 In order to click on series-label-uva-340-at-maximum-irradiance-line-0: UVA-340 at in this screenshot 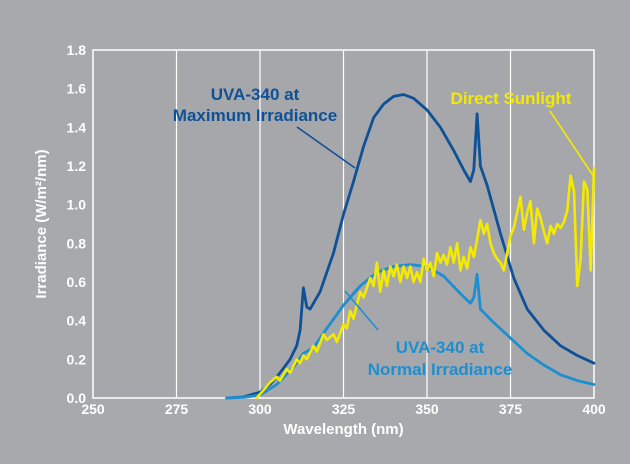, I will do `click(255, 94)`.